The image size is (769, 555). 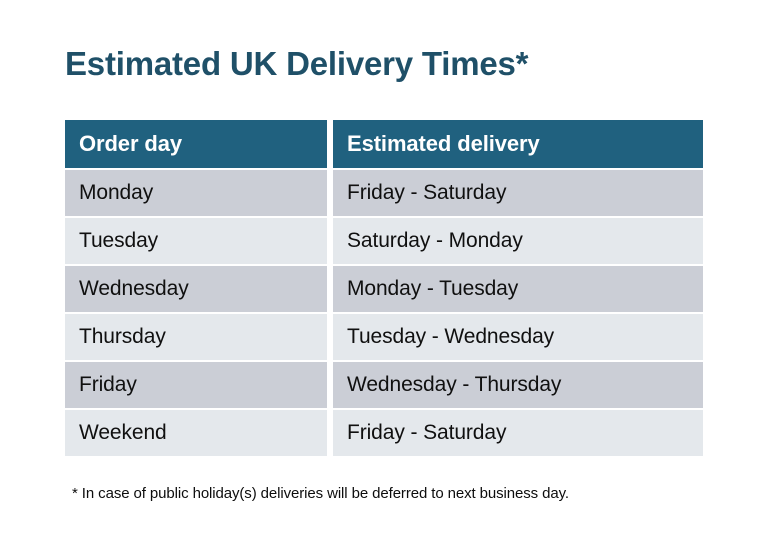 I want to click on cell-estimated-delivery: Saturday - Monday, so click(x=518, y=241).